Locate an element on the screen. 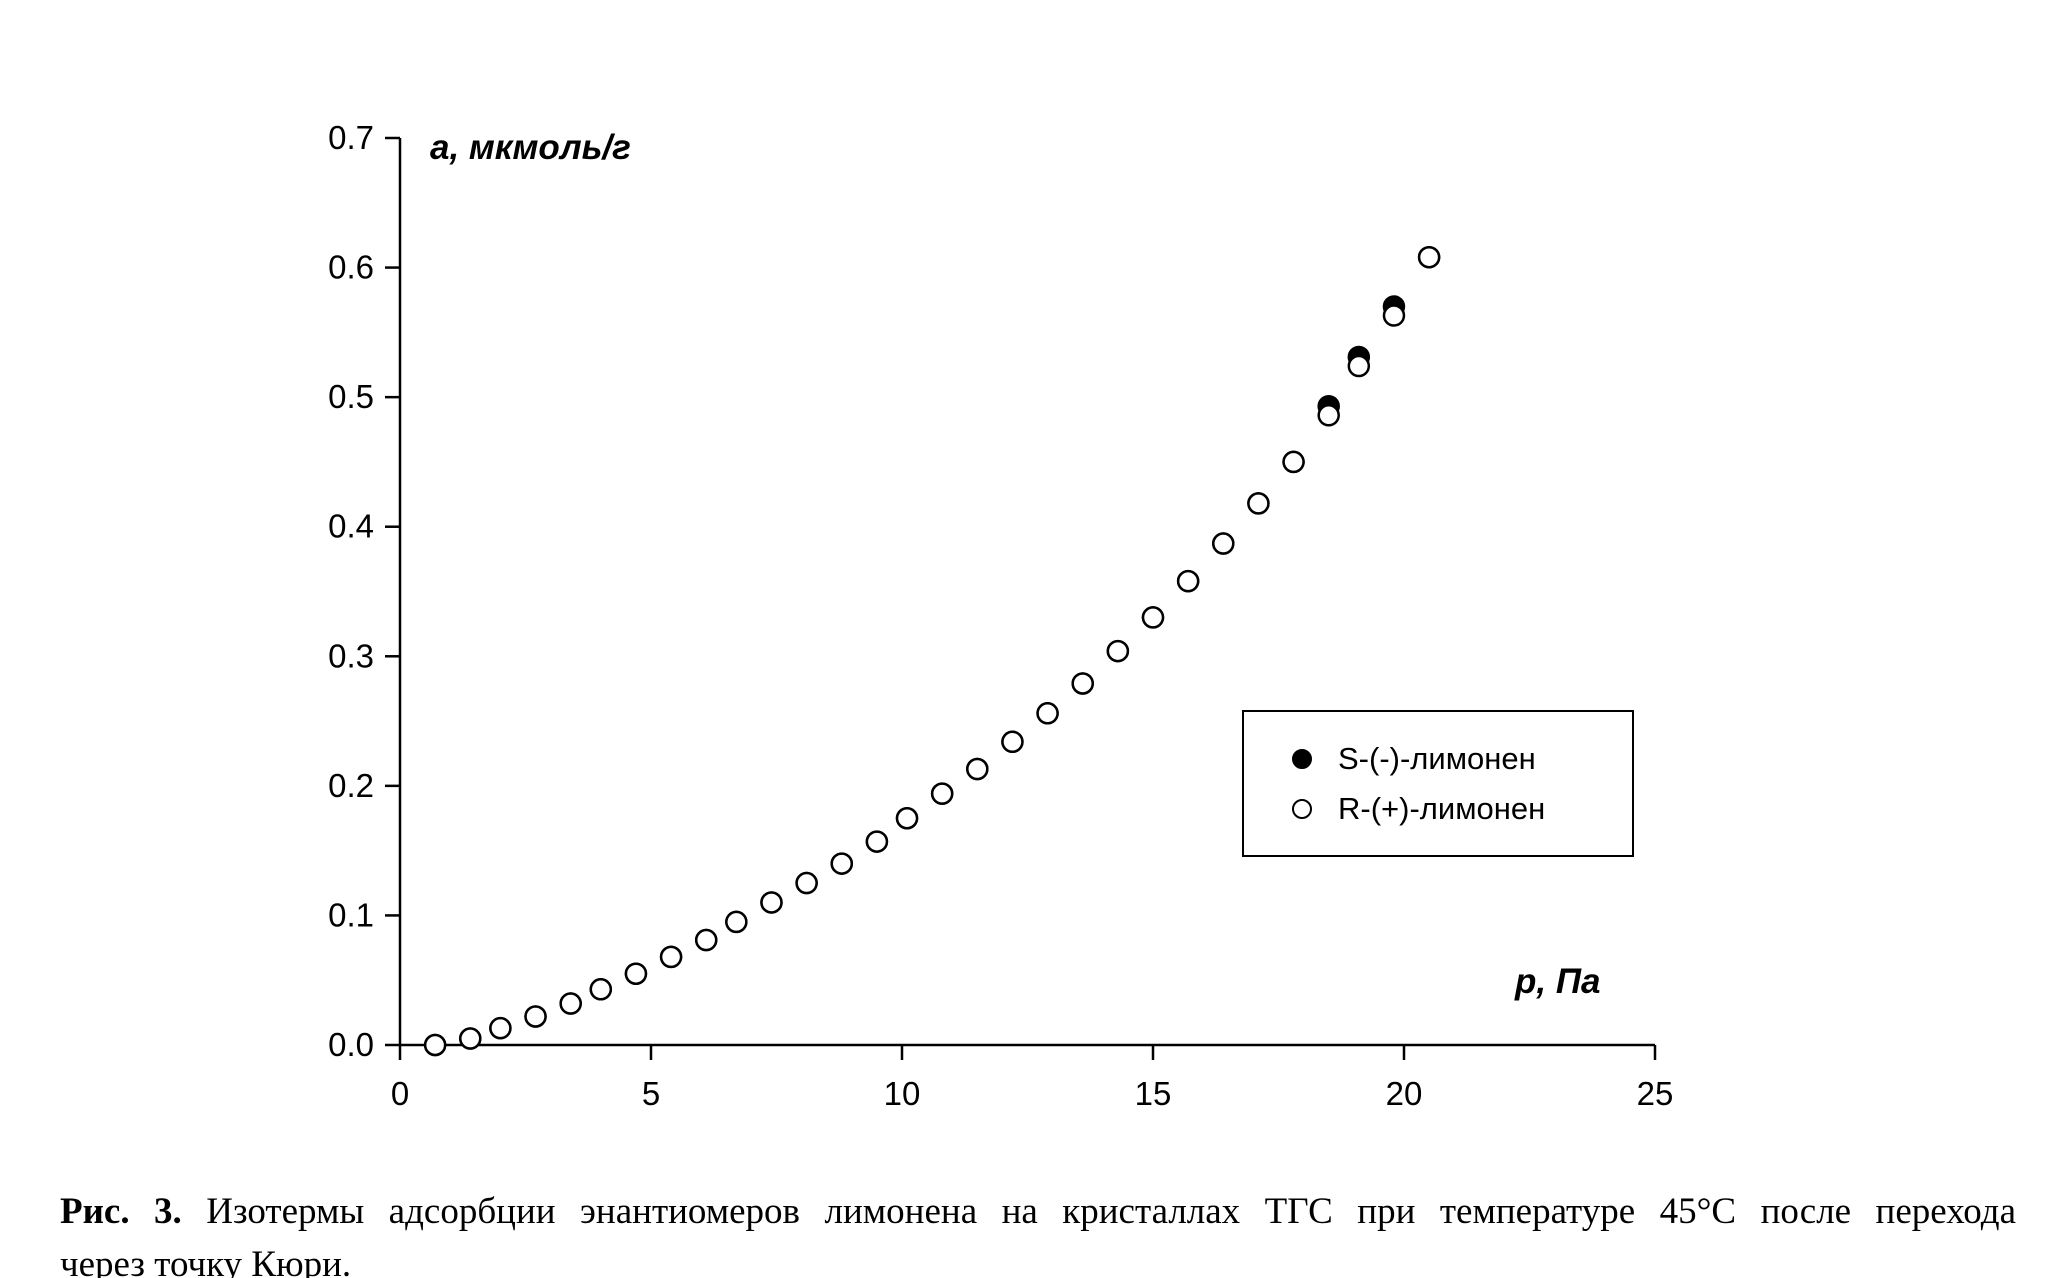  legend-entry-s: S-(-)-лимонен is located at coordinates (1462, 759).